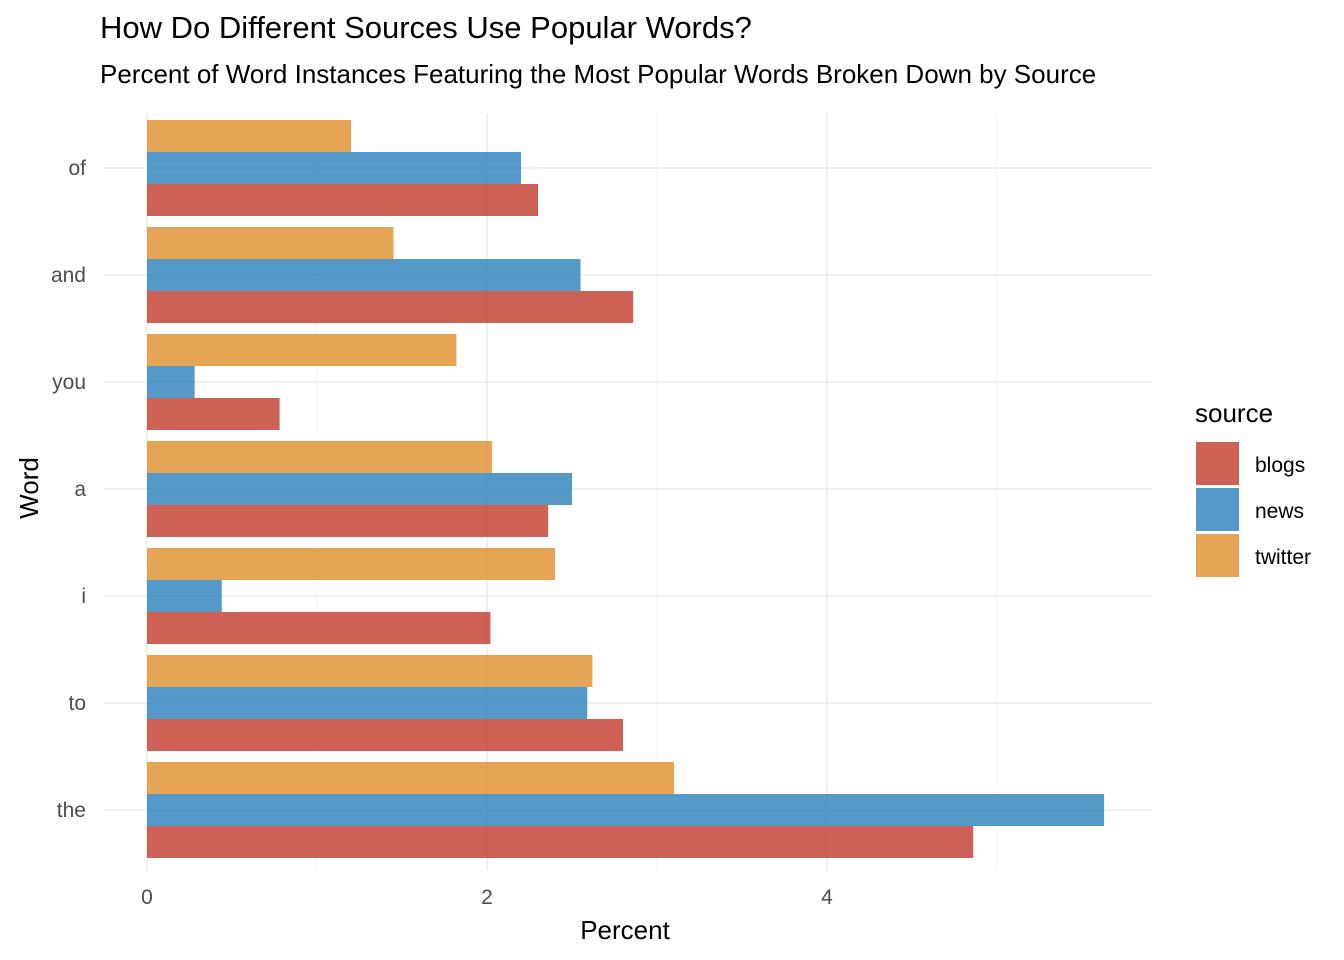  Describe the element at coordinates (213, 414) in the screenshot. I see `bar-blogs-you` at that location.